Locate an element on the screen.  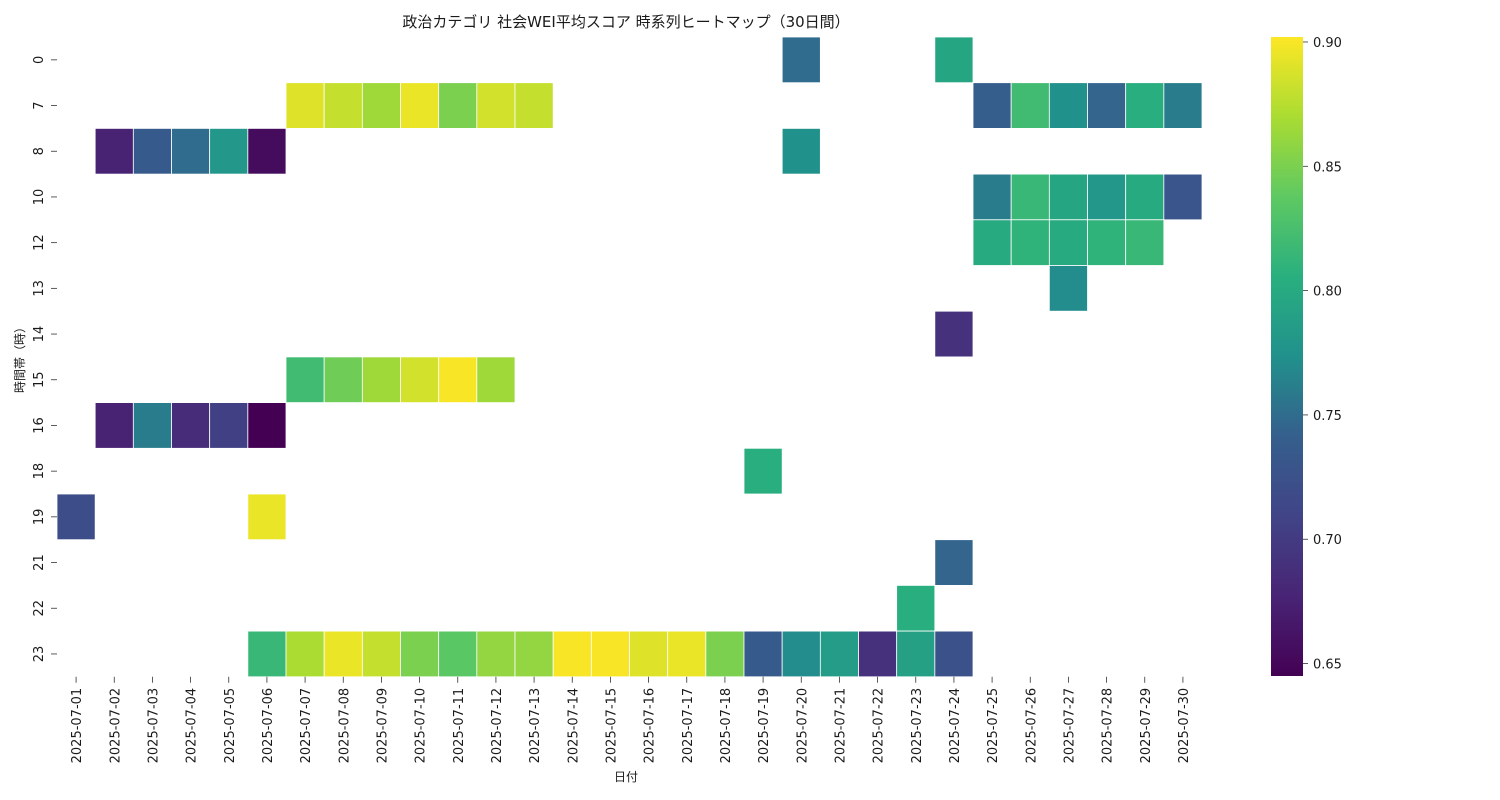
x-tick-label: 2025-07-27 is located at coordinates (1069, 726).